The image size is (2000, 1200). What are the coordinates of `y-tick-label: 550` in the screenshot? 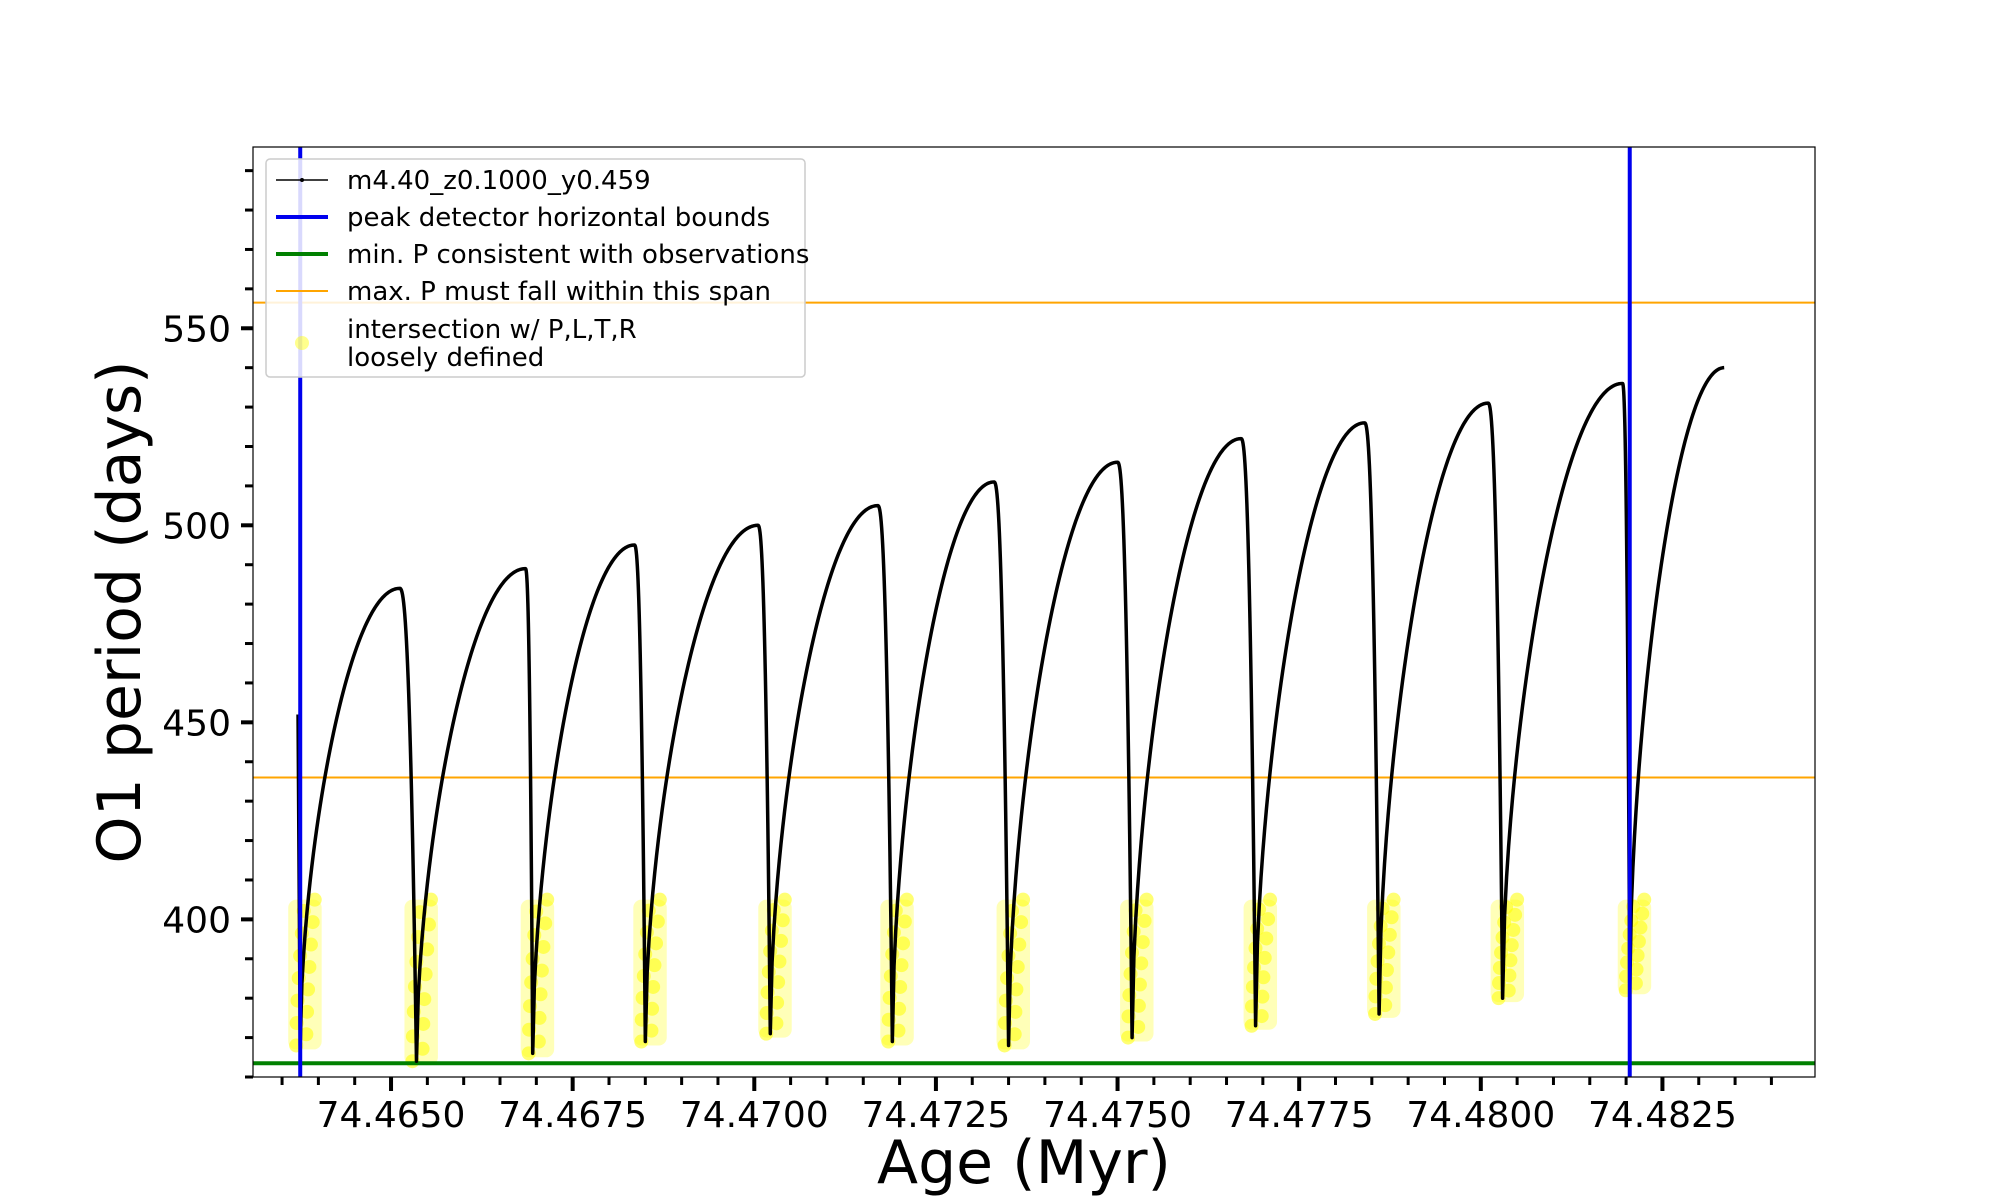 It's located at (196, 329).